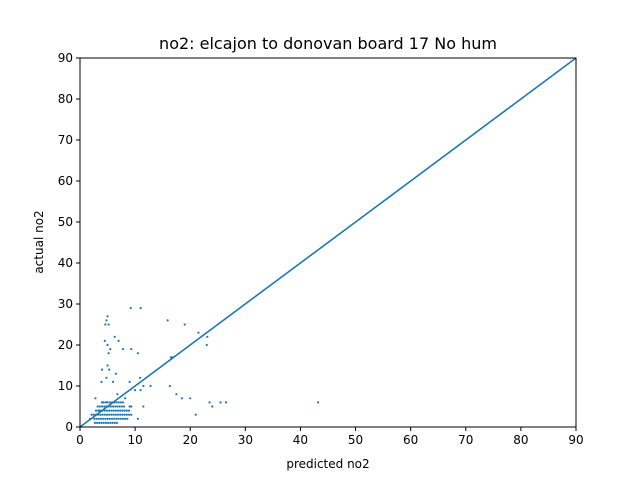 The image size is (640, 480). Describe the element at coordinates (65, 263) in the screenshot. I see `y-tick-label: 40` at that location.